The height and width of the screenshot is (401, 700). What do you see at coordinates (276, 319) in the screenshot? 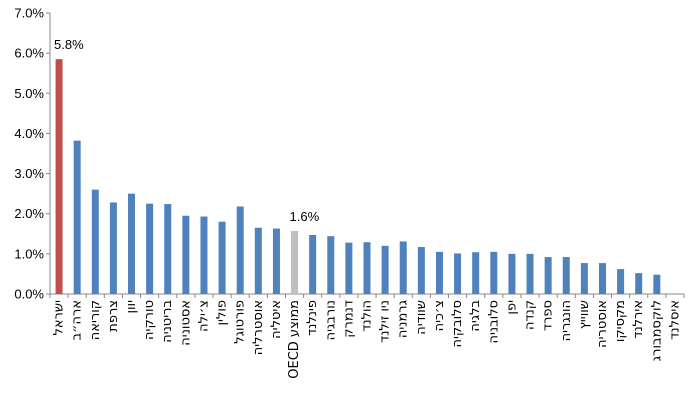
I see `x-category-label: איטליה` at bounding box center [276, 319].